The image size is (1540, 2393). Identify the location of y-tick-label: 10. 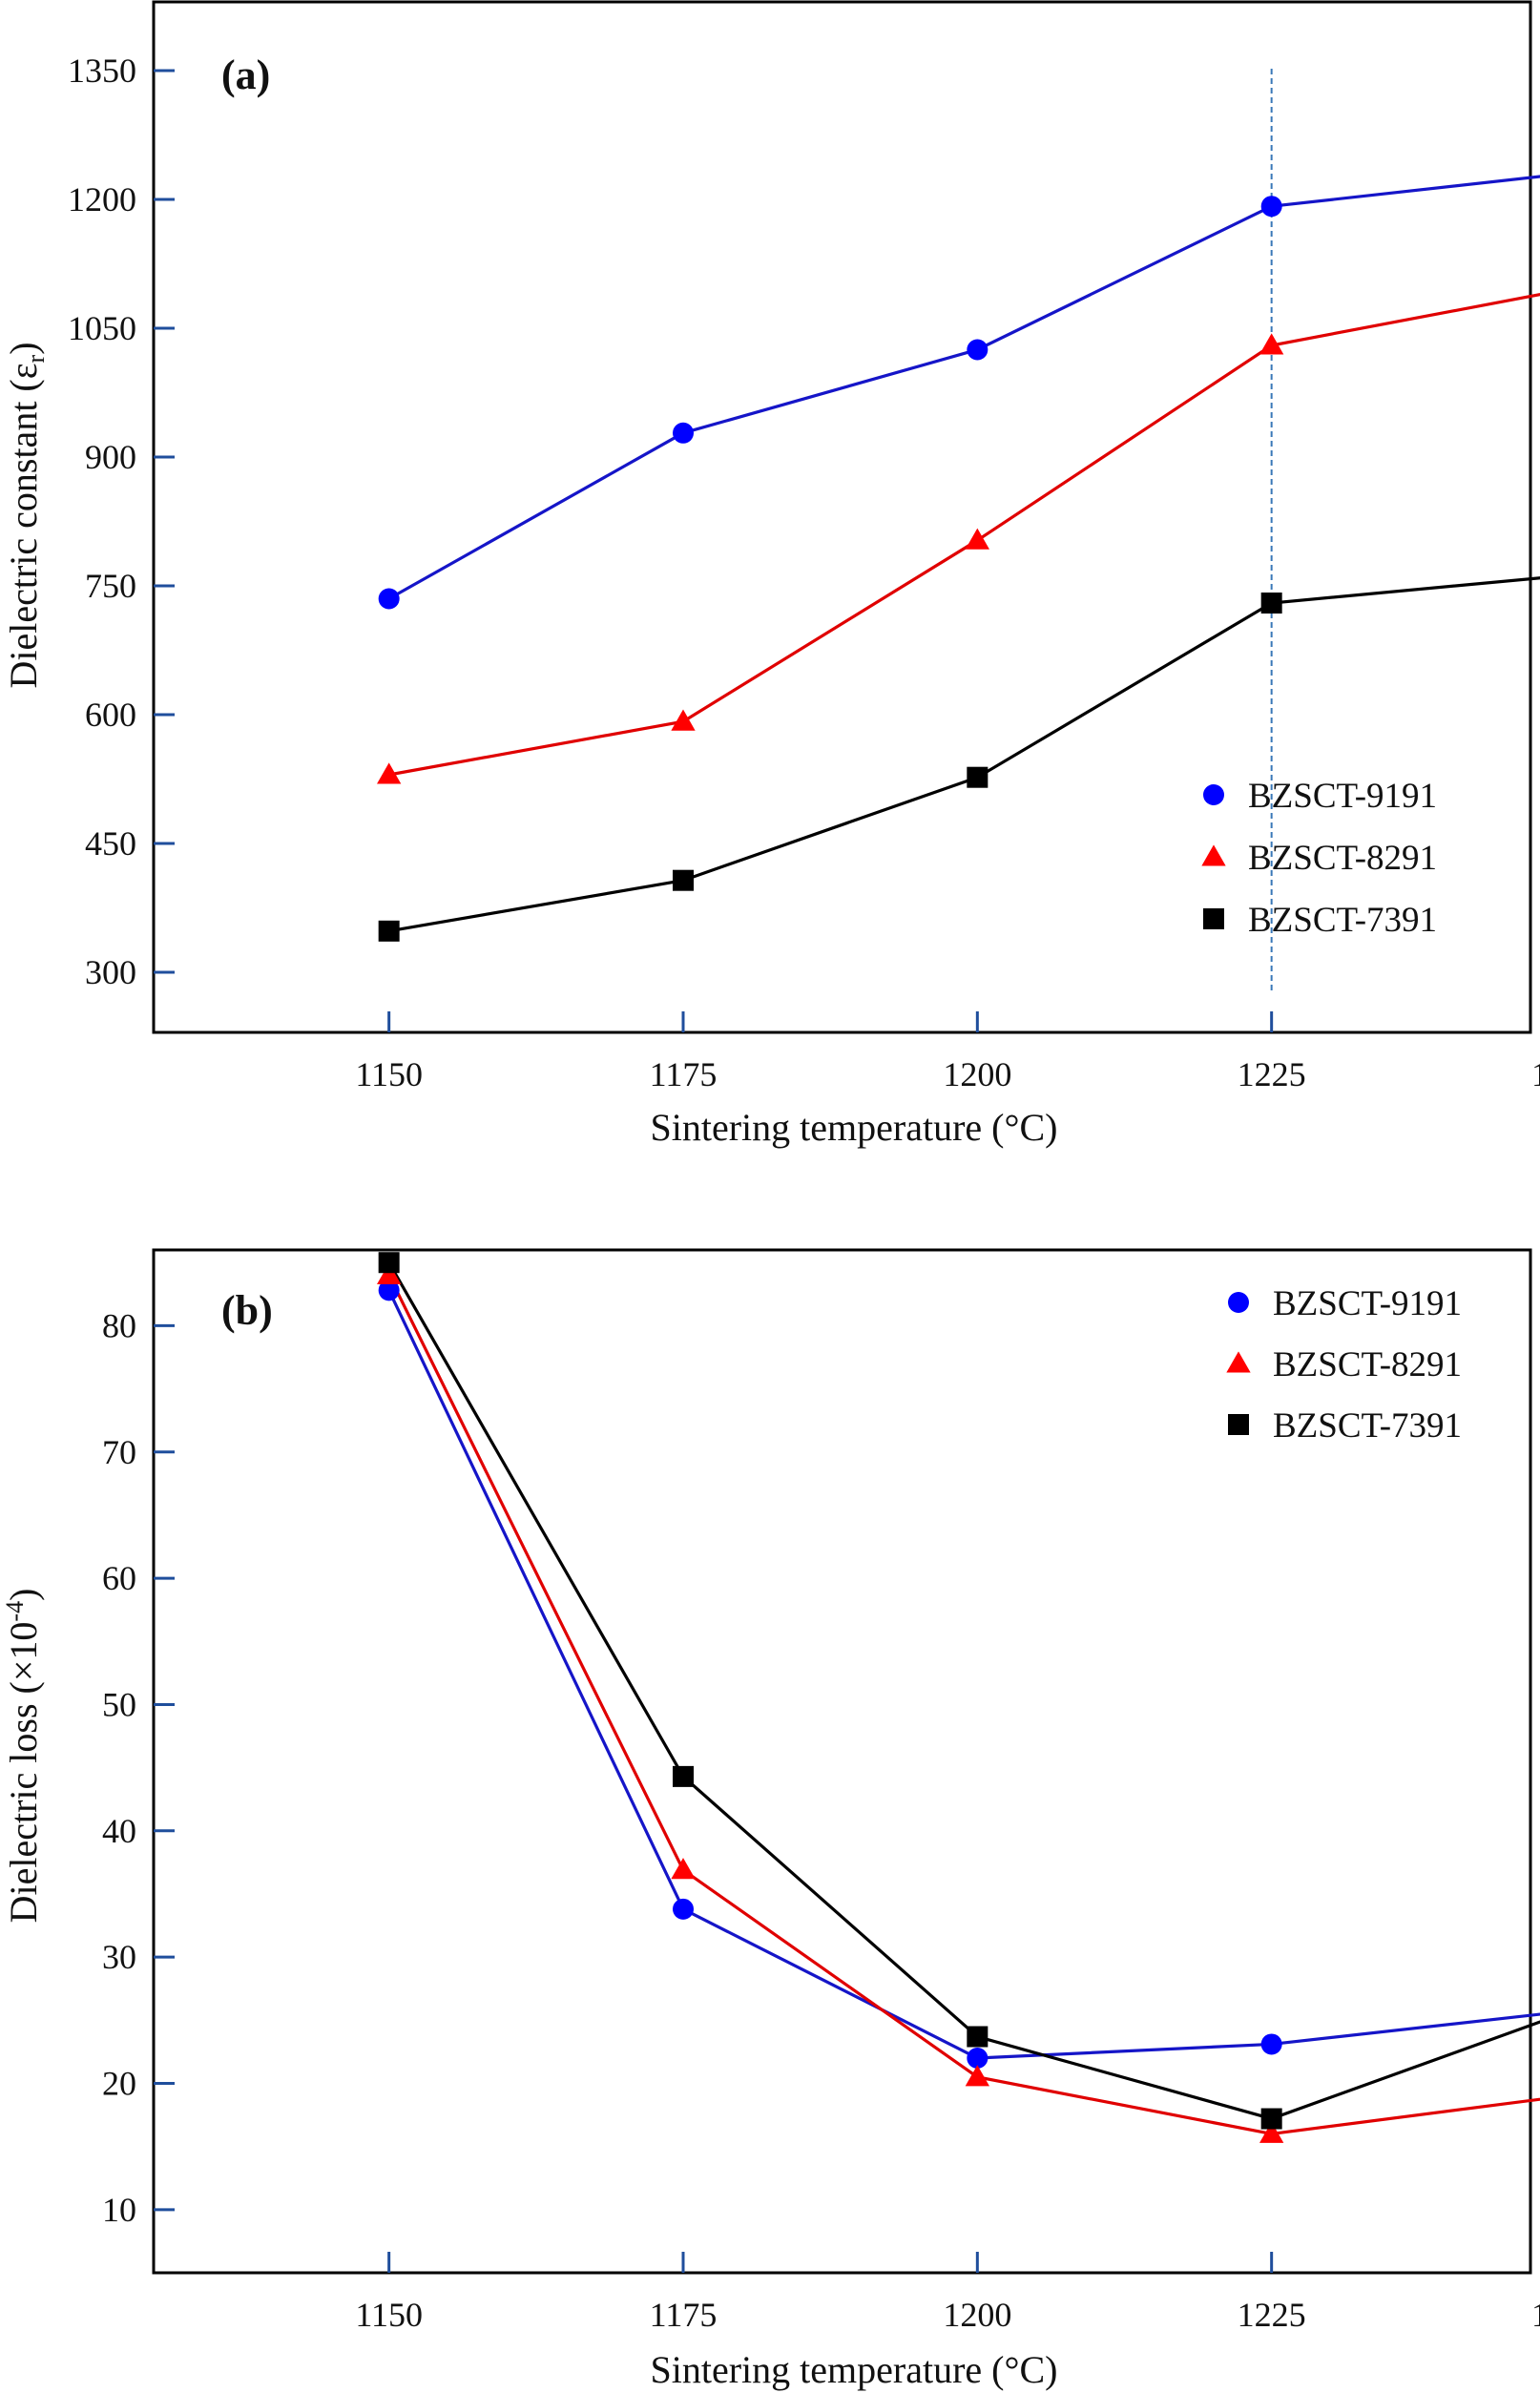
(119, 2210).